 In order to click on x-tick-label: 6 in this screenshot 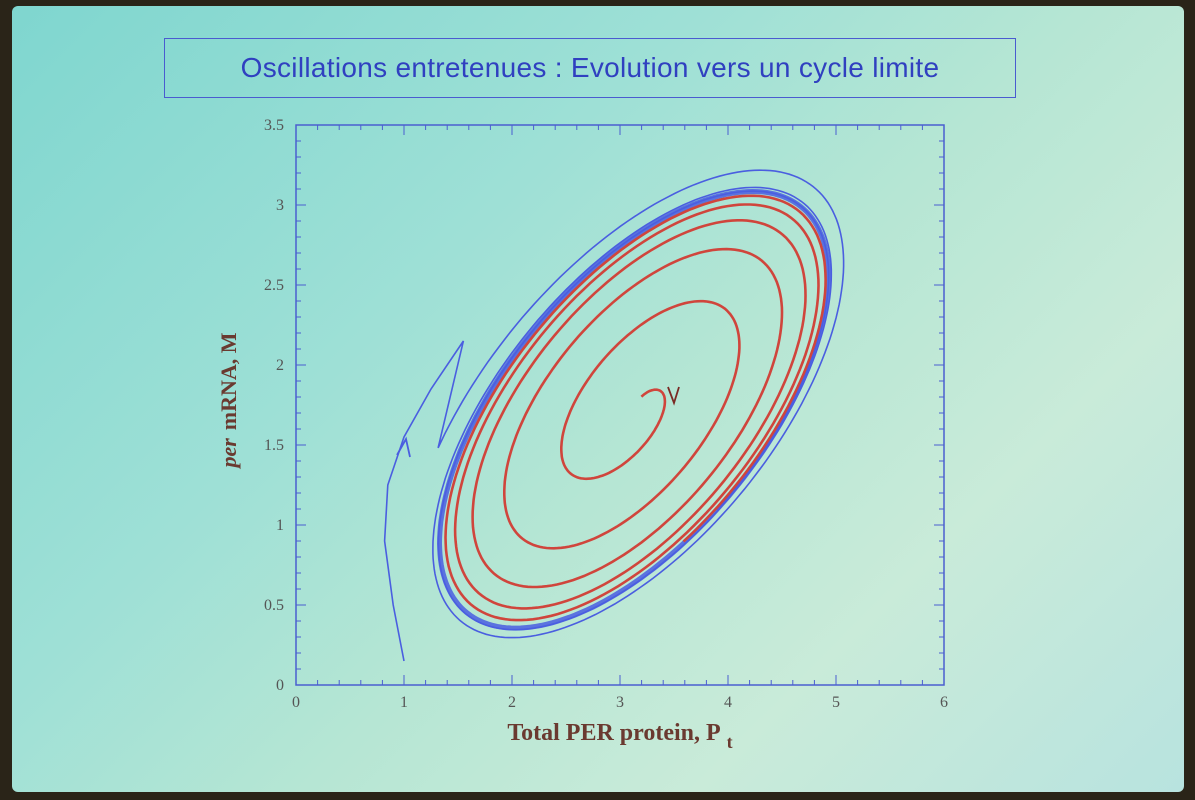, I will do `click(944, 702)`.